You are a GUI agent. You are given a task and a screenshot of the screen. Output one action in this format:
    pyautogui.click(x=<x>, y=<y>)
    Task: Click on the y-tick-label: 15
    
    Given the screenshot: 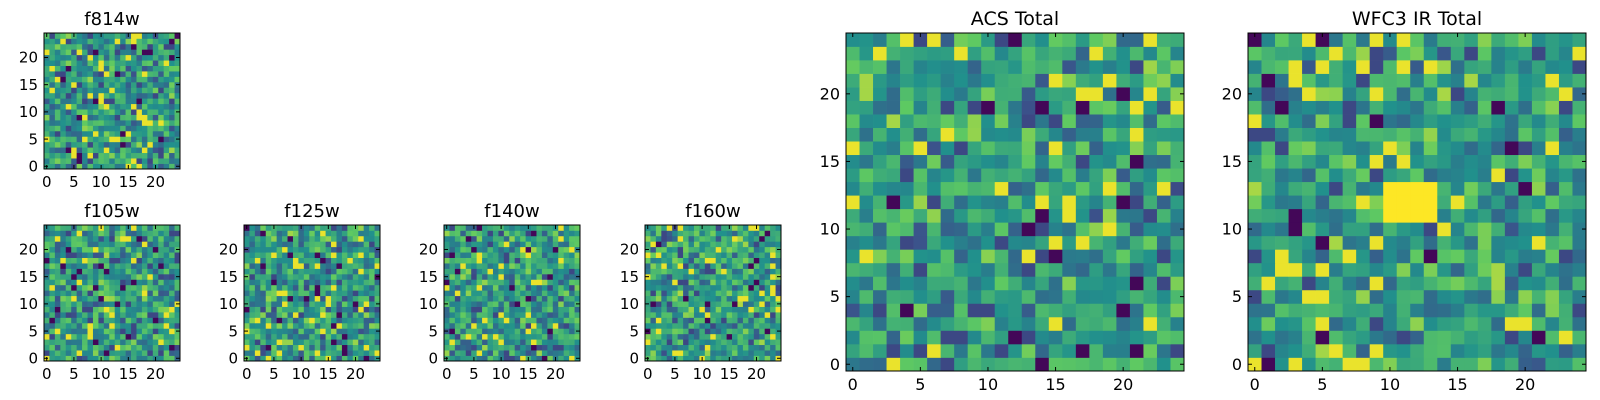 What is the action you would take?
    pyautogui.click(x=228, y=277)
    